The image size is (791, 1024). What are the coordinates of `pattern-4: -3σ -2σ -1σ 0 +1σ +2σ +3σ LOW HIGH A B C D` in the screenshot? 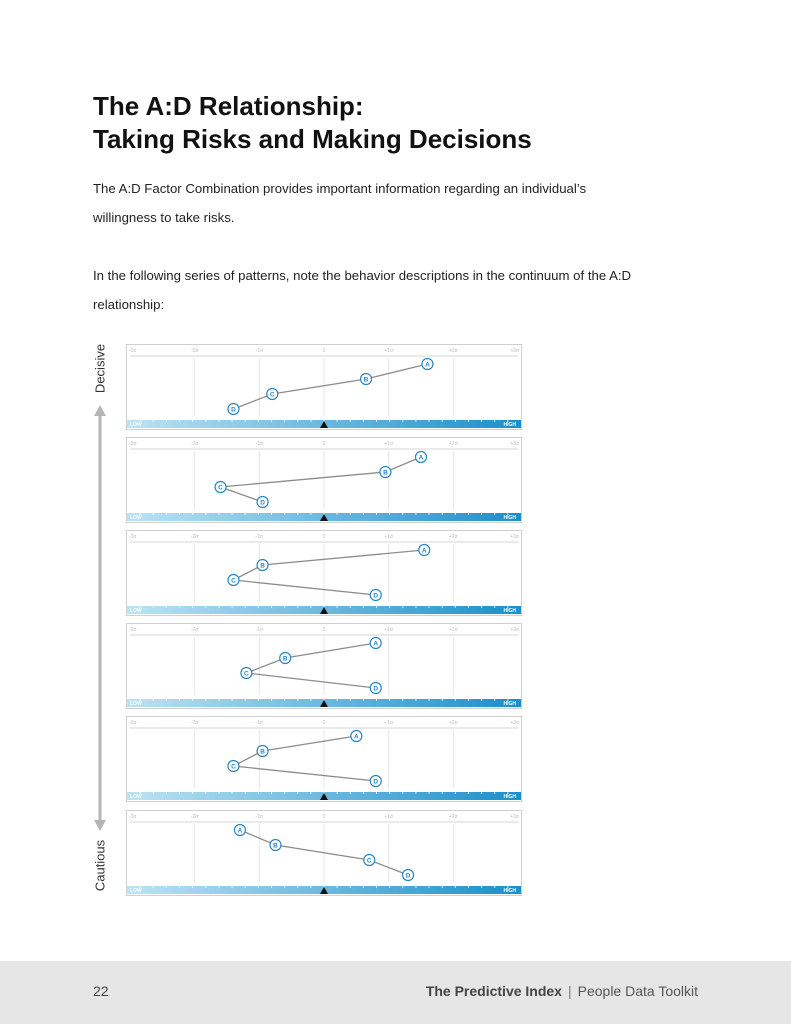 It's located at (324, 666).